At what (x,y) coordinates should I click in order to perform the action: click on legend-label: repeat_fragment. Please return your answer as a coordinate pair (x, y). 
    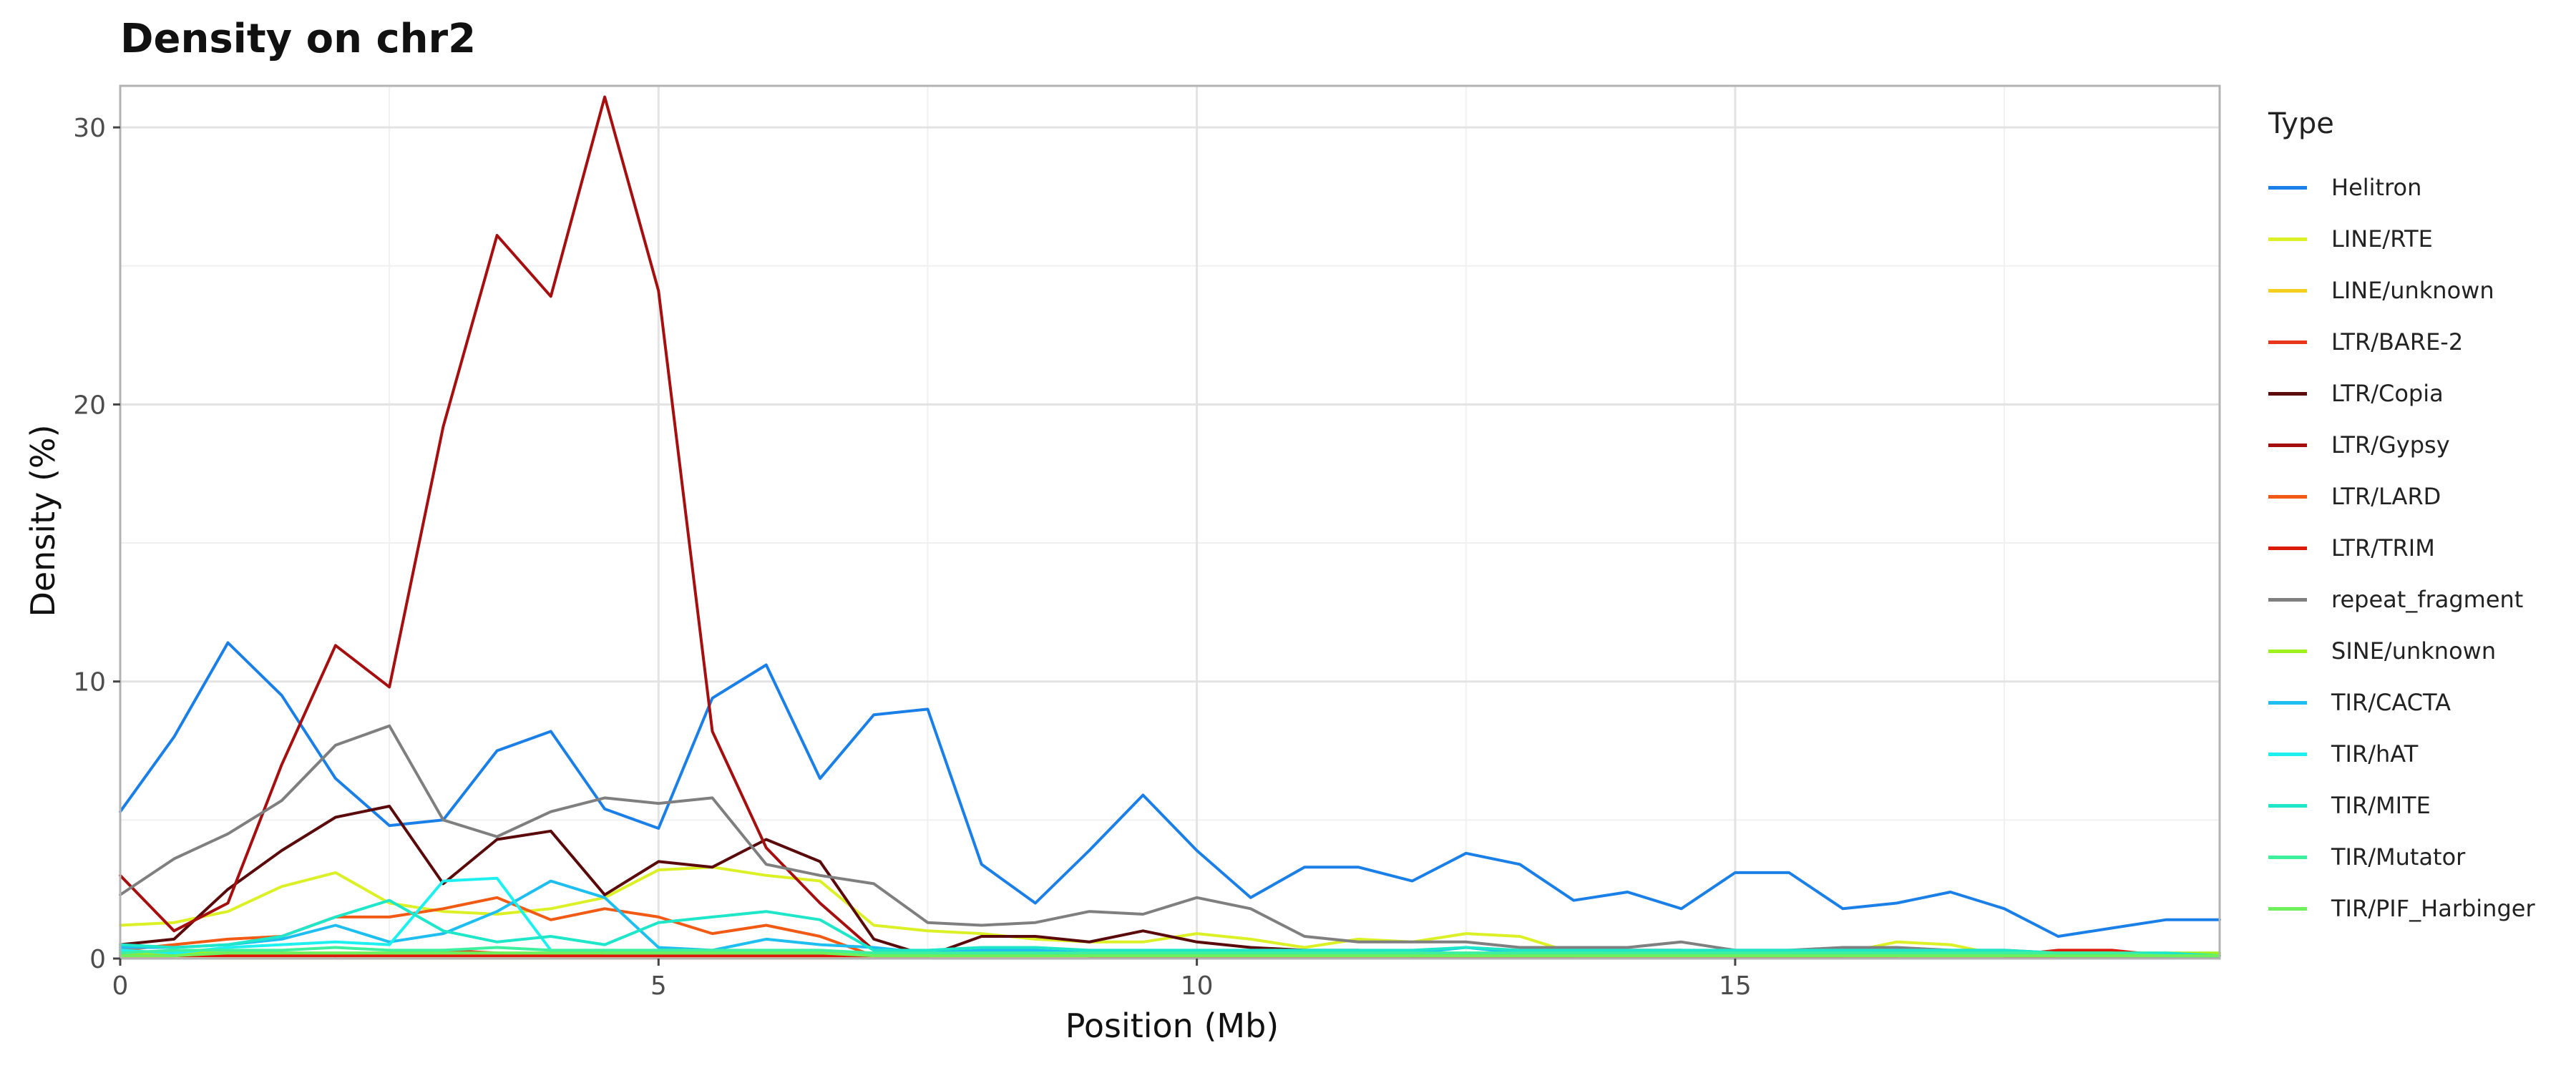
    Looking at the image, I should click on (2427, 599).